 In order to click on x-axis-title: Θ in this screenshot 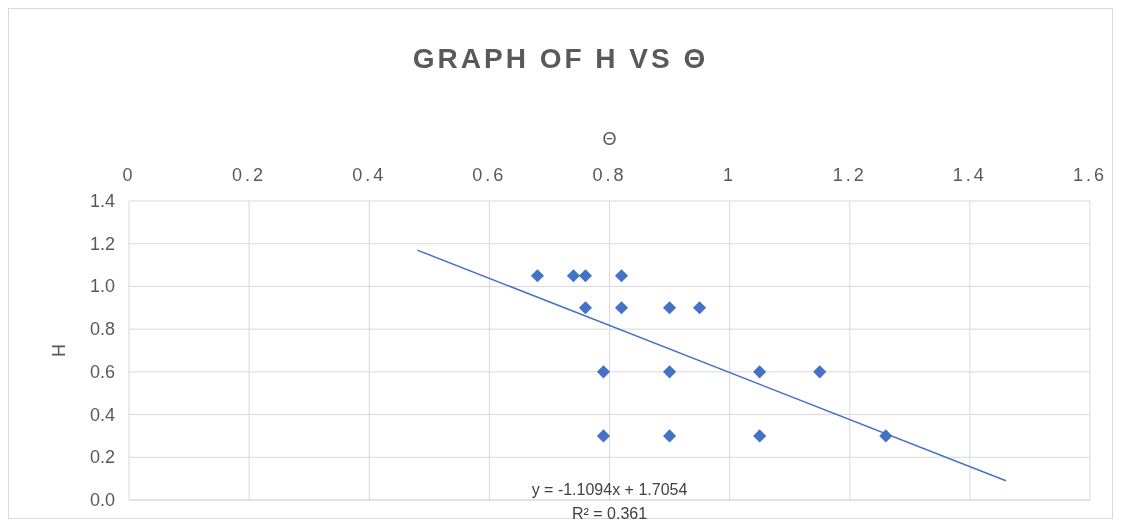, I will do `click(609, 139)`.